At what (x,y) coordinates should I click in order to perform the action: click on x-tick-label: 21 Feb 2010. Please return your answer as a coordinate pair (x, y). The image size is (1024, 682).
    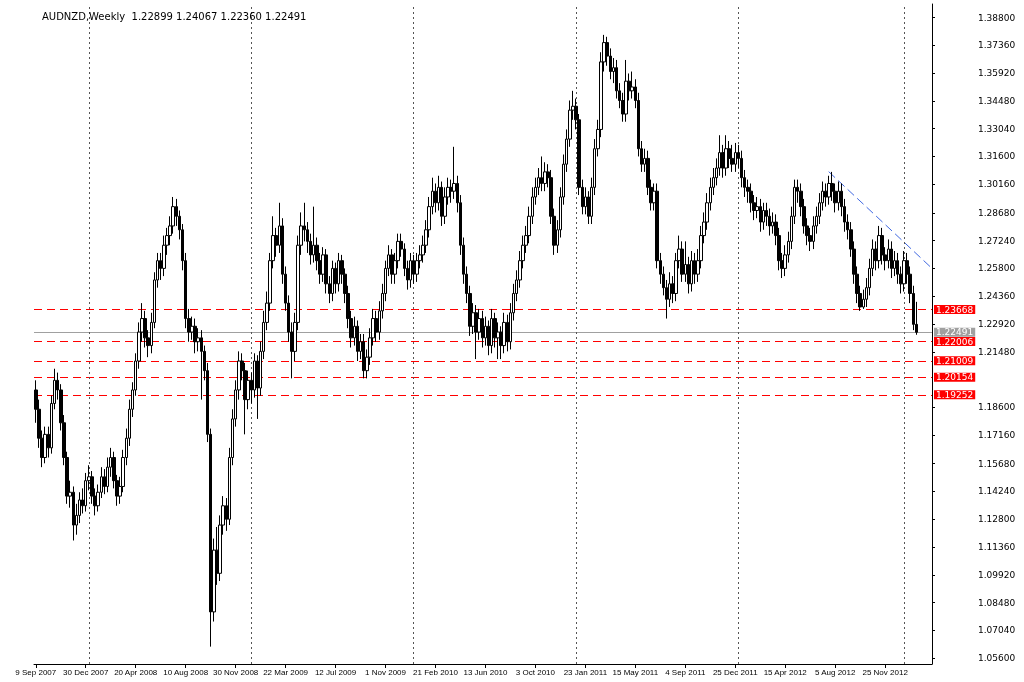
    Looking at the image, I should click on (436, 672).